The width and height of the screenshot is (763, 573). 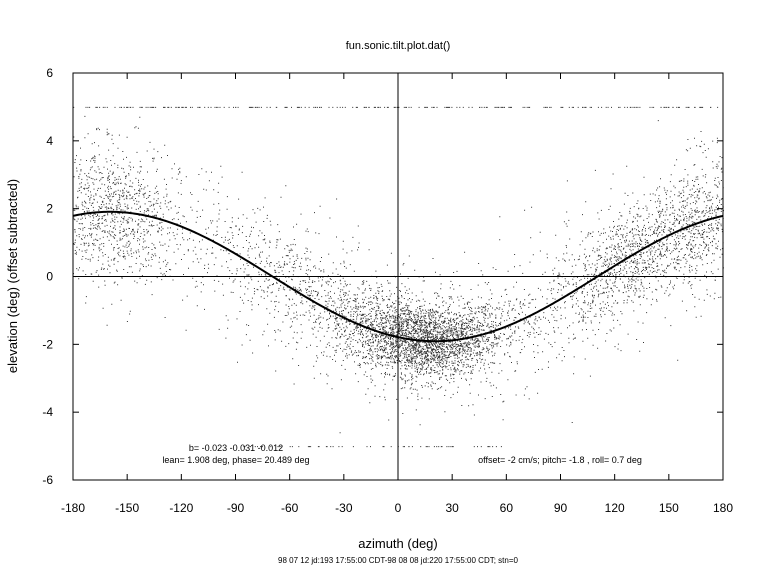 I want to click on x-tick-label: -90, so click(x=236, y=508).